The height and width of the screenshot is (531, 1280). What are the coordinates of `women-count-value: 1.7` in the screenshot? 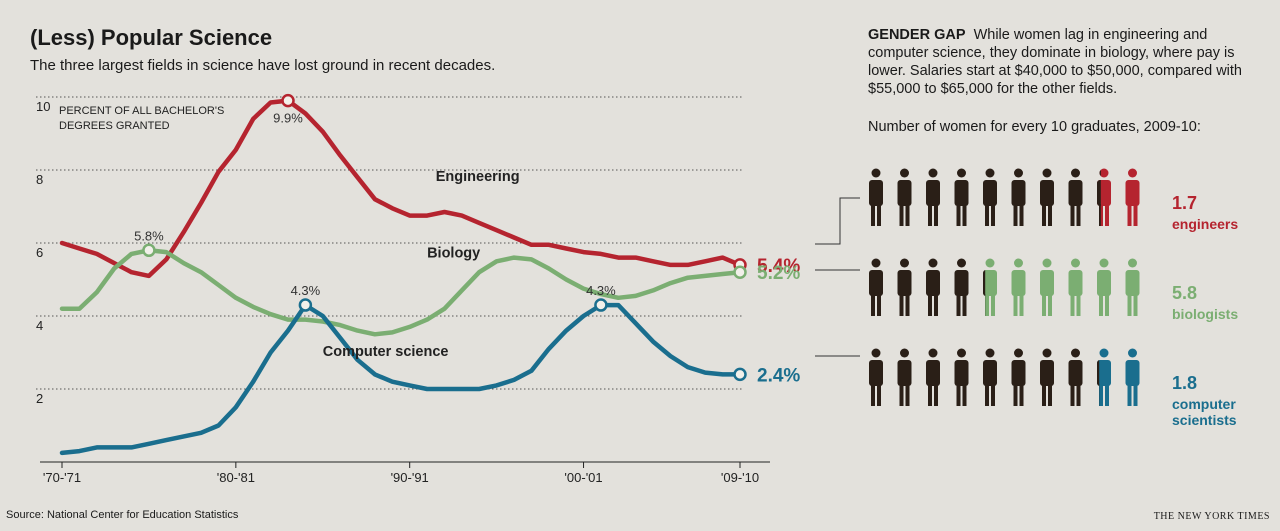 It's located at (1185, 203).